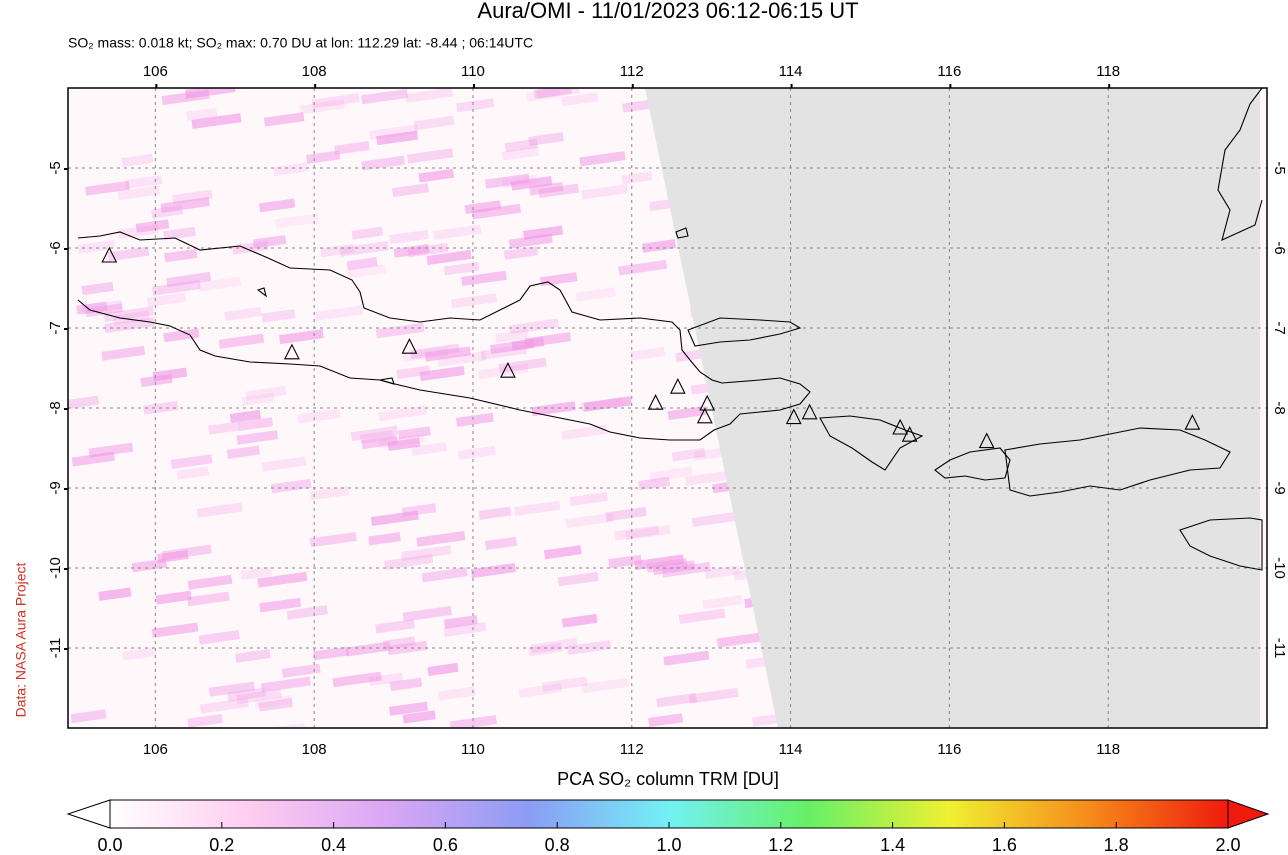 The image size is (1288, 855). Describe the element at coordinates (445, 845) in the screenshot. I see `colorbar-tick-label: 0.6` at that location.